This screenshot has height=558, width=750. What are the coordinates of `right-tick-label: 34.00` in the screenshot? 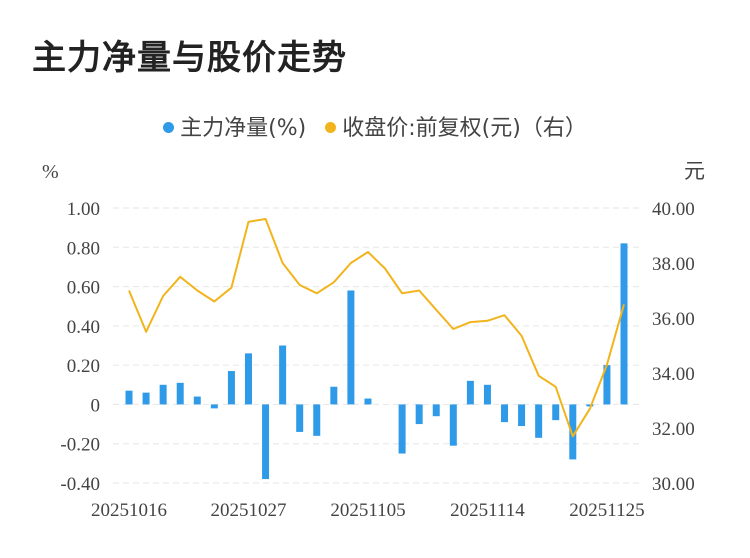 It's located at (673, 374).